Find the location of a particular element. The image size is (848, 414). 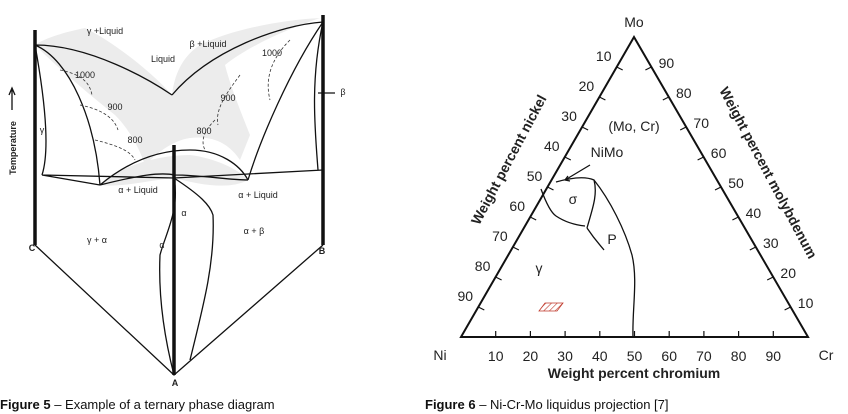

liquidus-surface is located at coordinates (177, 91).